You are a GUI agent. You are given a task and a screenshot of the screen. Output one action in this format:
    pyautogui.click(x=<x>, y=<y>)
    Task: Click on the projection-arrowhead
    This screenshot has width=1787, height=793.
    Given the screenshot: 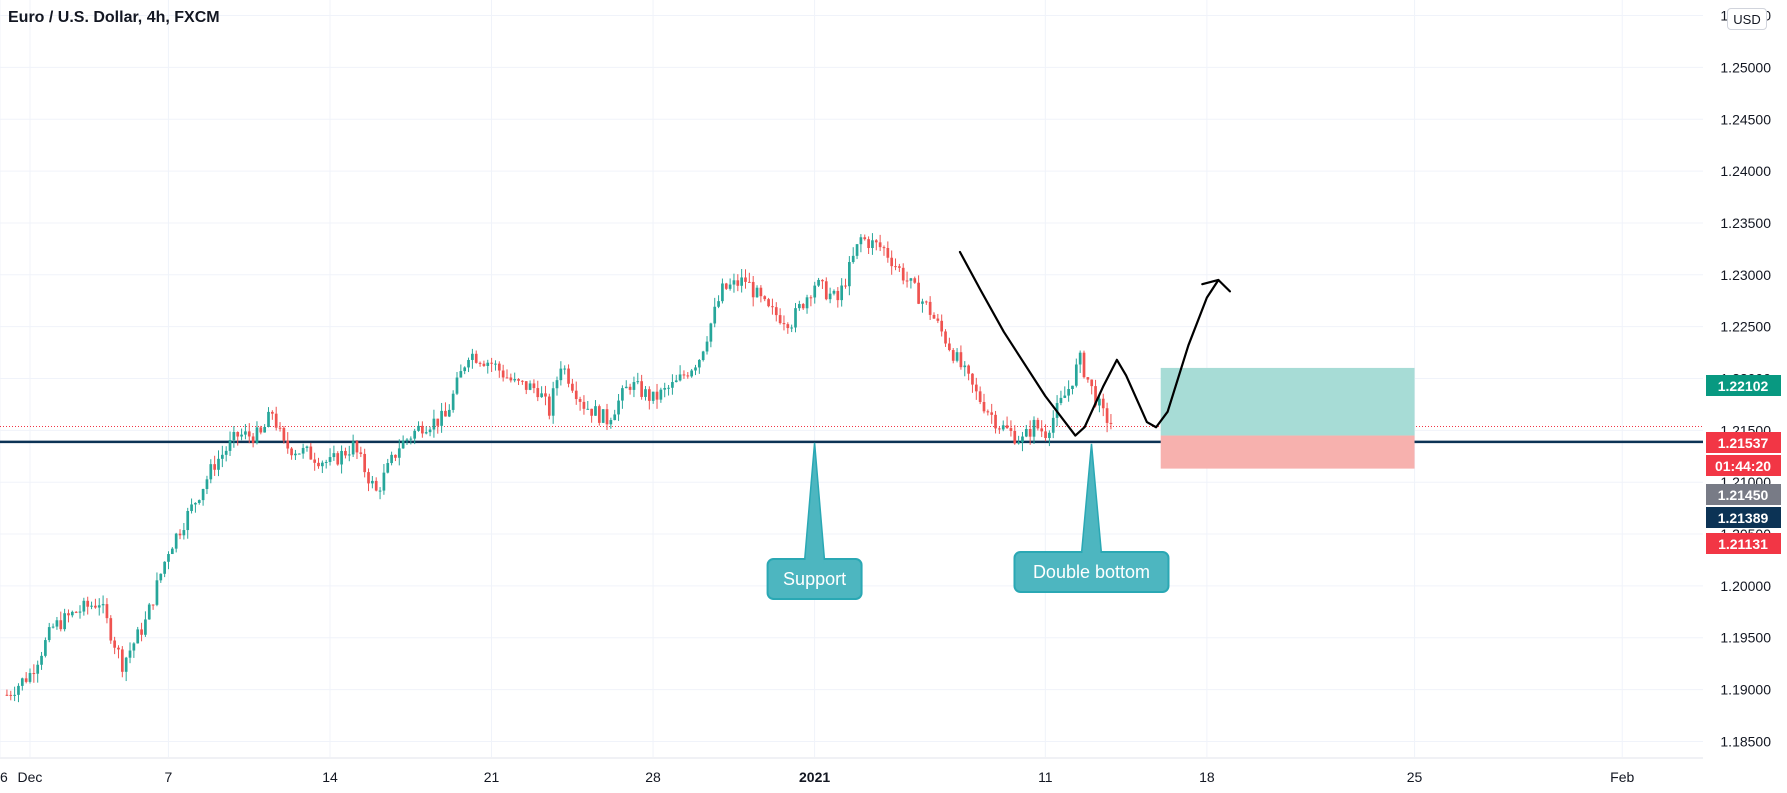 What is the action you would take?
    pyautogui.click(x=1216, y=285)
    